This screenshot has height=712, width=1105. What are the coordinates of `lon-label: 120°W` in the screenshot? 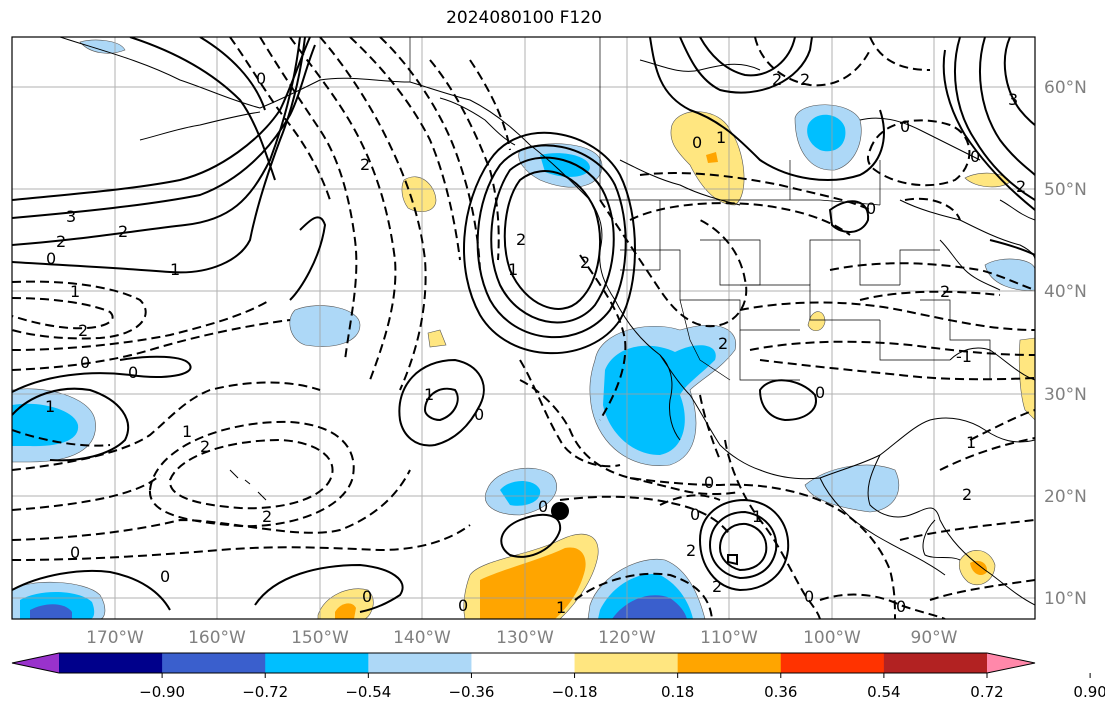 It's located at (627, 638).